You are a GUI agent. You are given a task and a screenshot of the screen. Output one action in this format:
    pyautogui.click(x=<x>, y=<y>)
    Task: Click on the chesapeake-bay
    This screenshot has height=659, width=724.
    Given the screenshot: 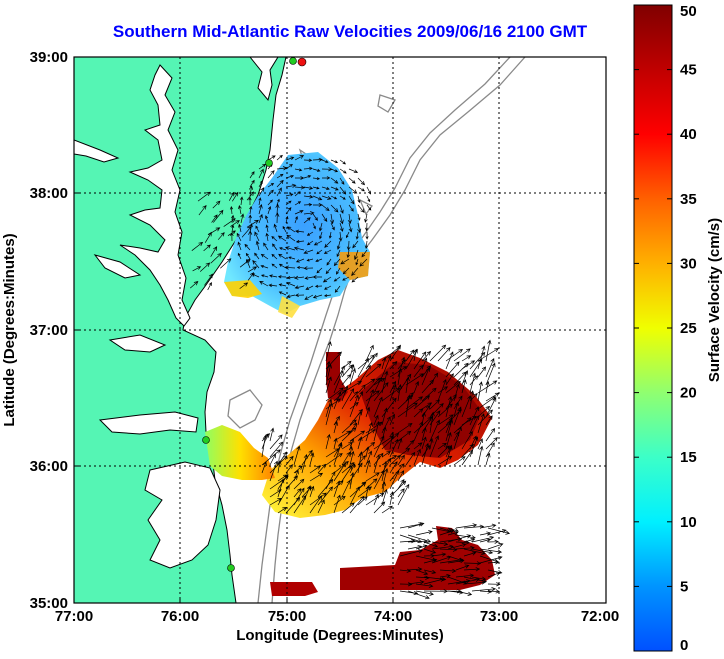 What is the action you would take?
    pyautogui.click(x=155, y=195)
    